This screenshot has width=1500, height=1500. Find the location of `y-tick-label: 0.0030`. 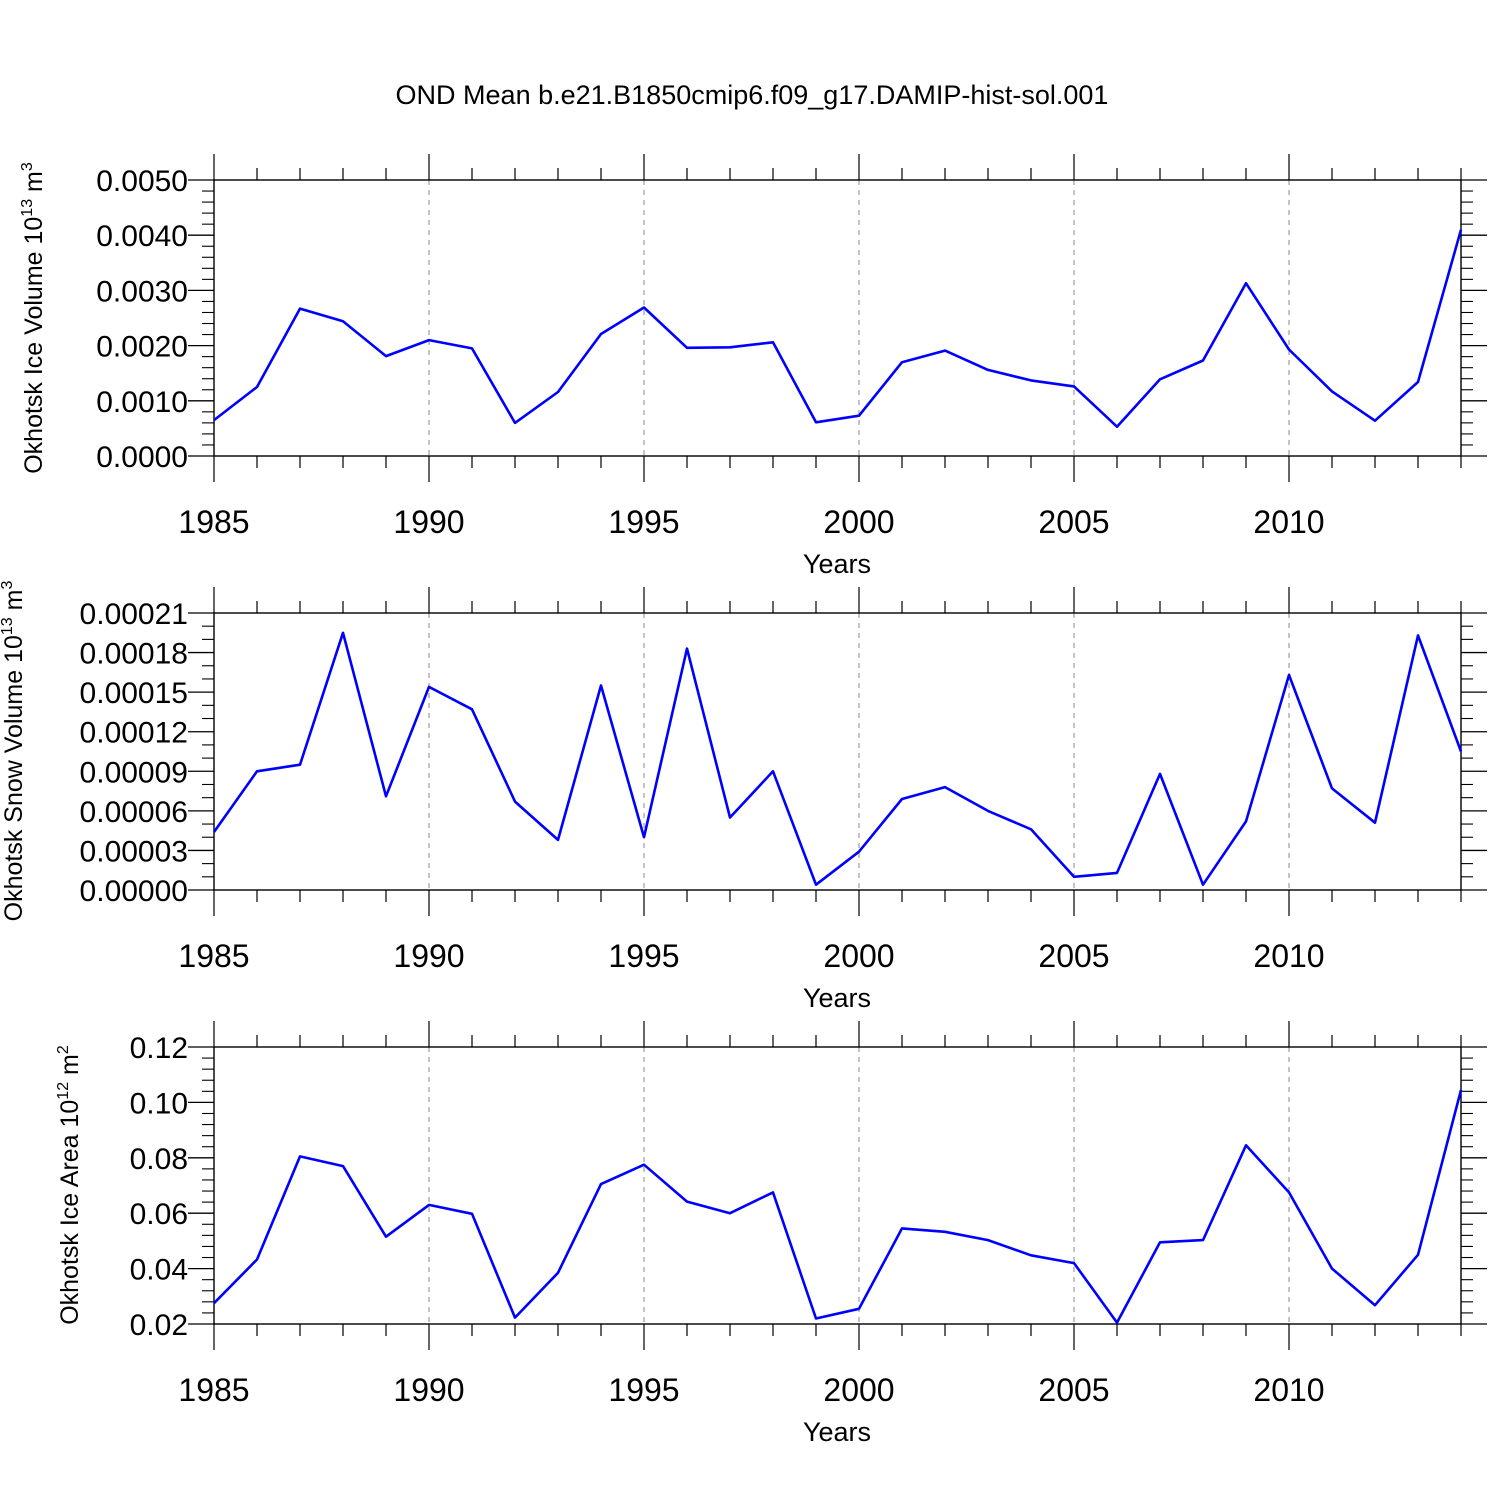

y-tick-label: 0.0030 is located at coordinates (142, 291).